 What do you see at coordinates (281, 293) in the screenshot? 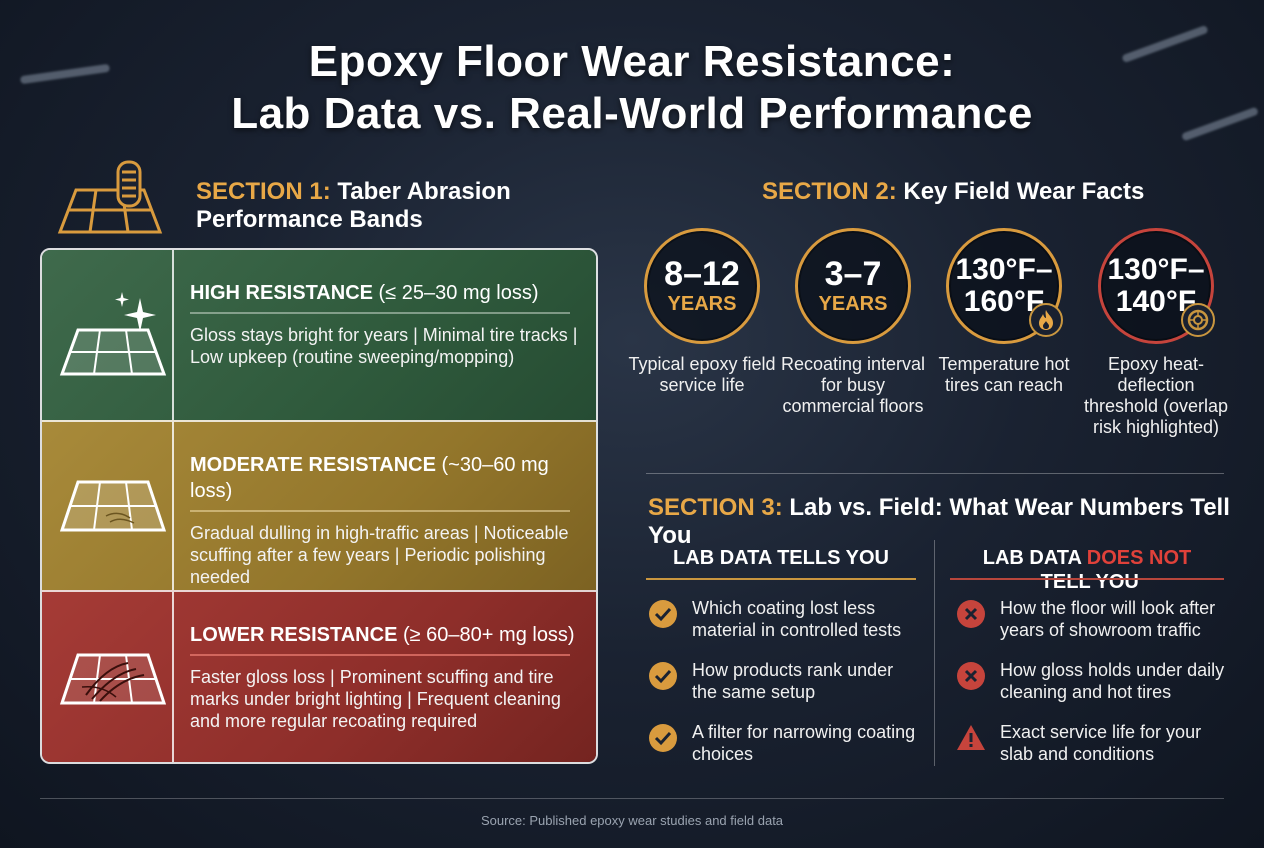
I see `band-name: HIGH RESISTANCE` at bounding box center [281, 293].